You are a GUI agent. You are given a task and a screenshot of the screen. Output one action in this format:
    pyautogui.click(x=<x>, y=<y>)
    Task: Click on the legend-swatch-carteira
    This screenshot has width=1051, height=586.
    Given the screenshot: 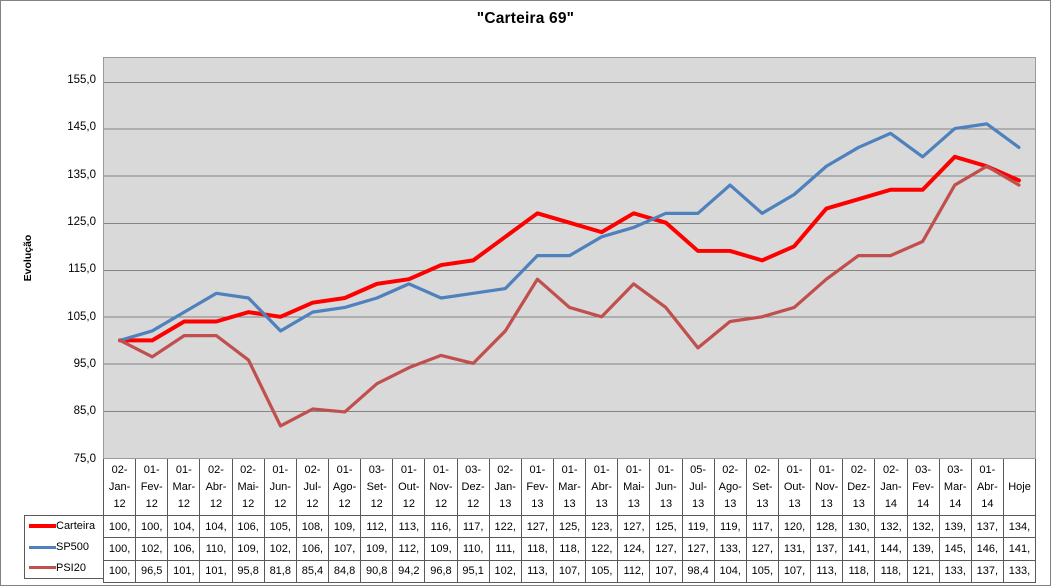 What is the action you would take?
    pyautogui.click(x=42, y=526)
    